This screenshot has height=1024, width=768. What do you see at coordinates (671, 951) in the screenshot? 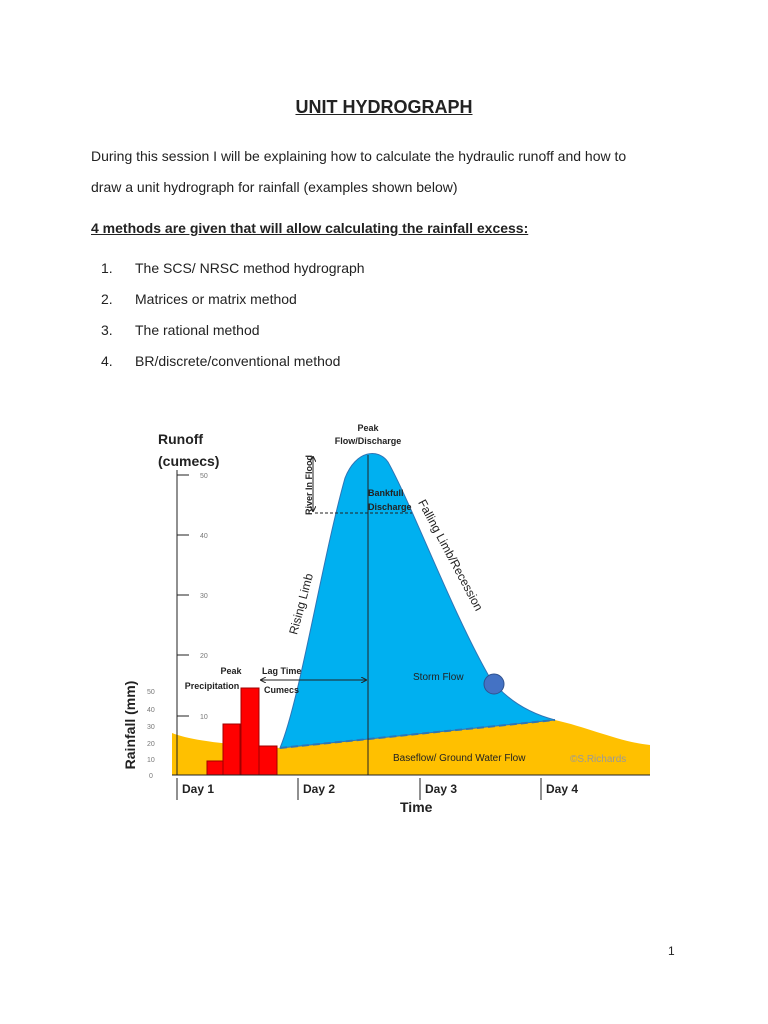
I see `page-number: 1` at bounding box center [671, 951].